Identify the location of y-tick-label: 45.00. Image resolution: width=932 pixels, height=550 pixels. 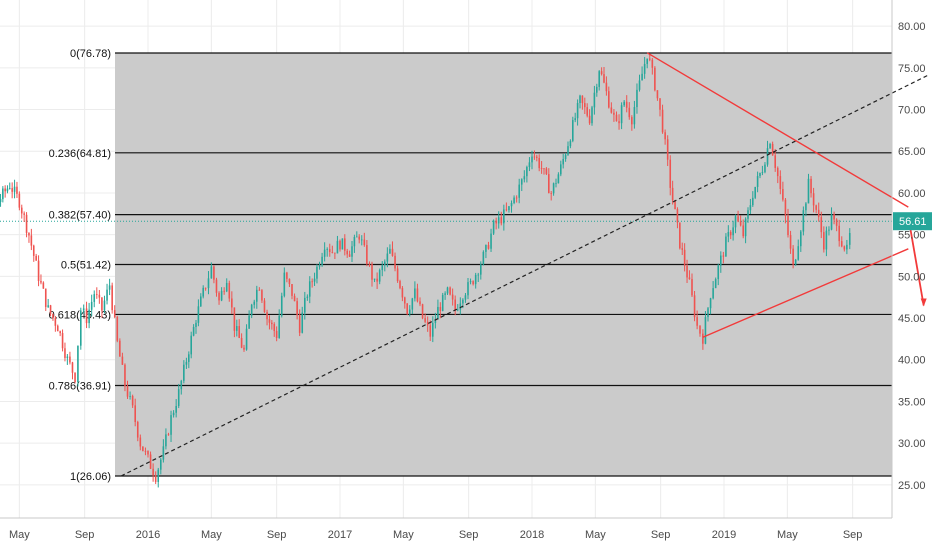
(912, 319).